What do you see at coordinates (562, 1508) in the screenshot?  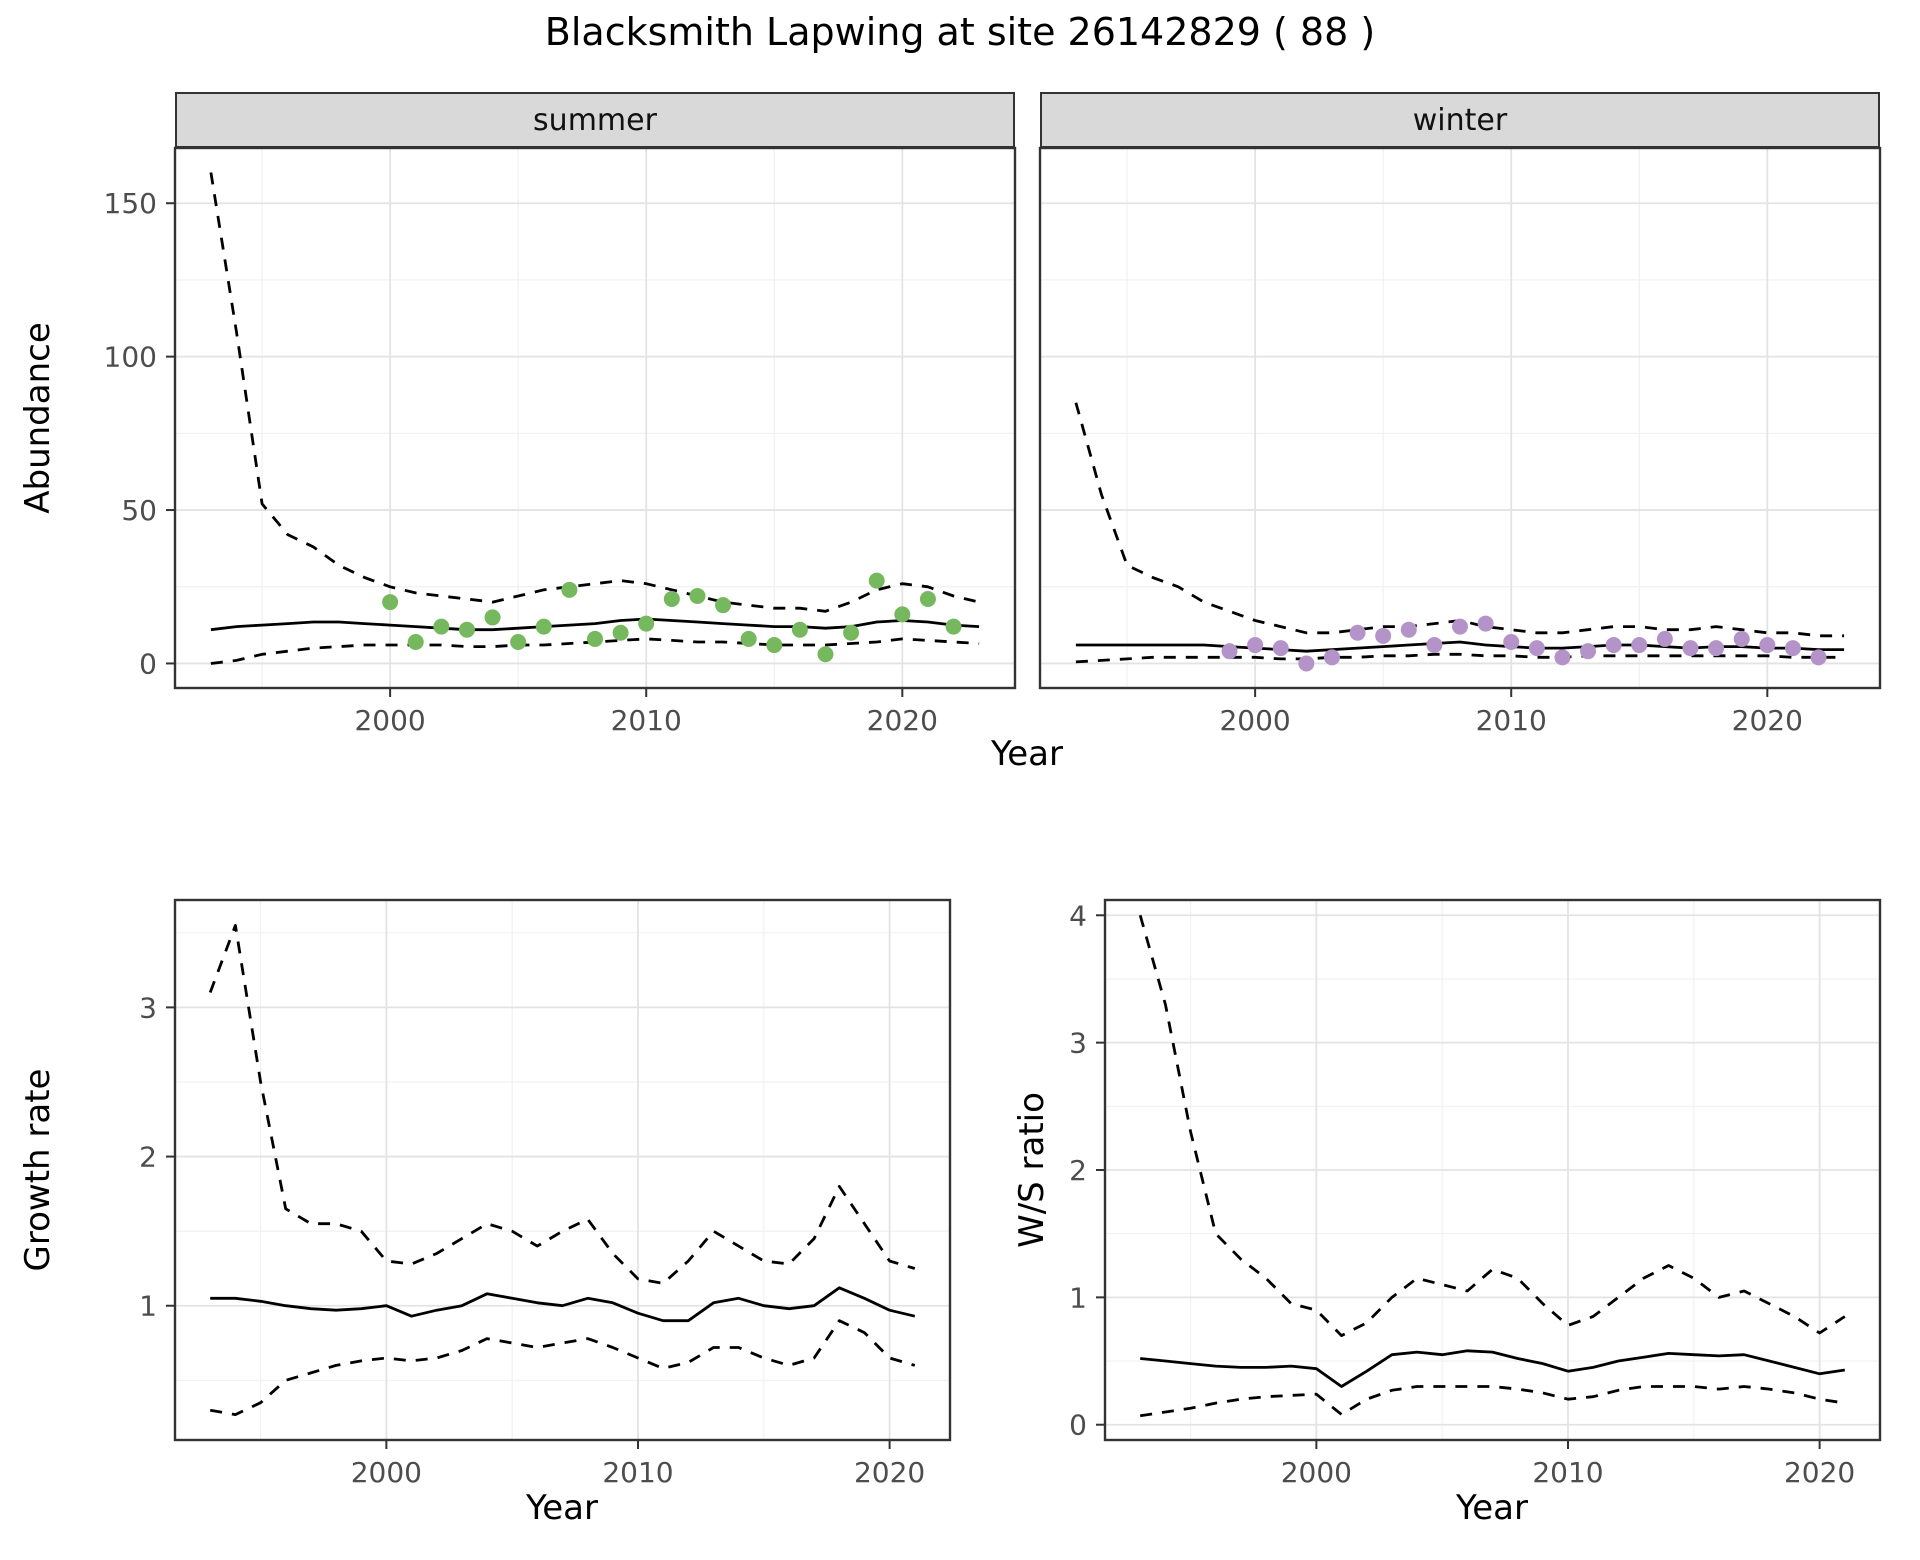 I see `x-axis-label-growth-rate: Year` at bounding box center [562, 1508].